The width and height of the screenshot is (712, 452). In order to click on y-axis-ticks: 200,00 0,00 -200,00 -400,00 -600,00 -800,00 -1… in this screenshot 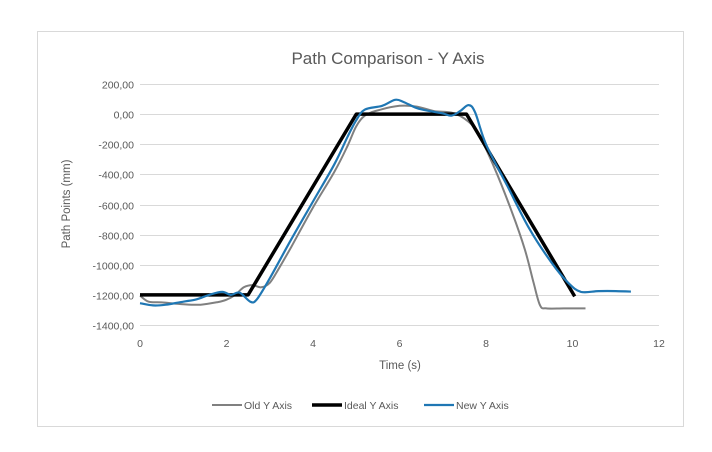, I will do `click(114, 206)`.